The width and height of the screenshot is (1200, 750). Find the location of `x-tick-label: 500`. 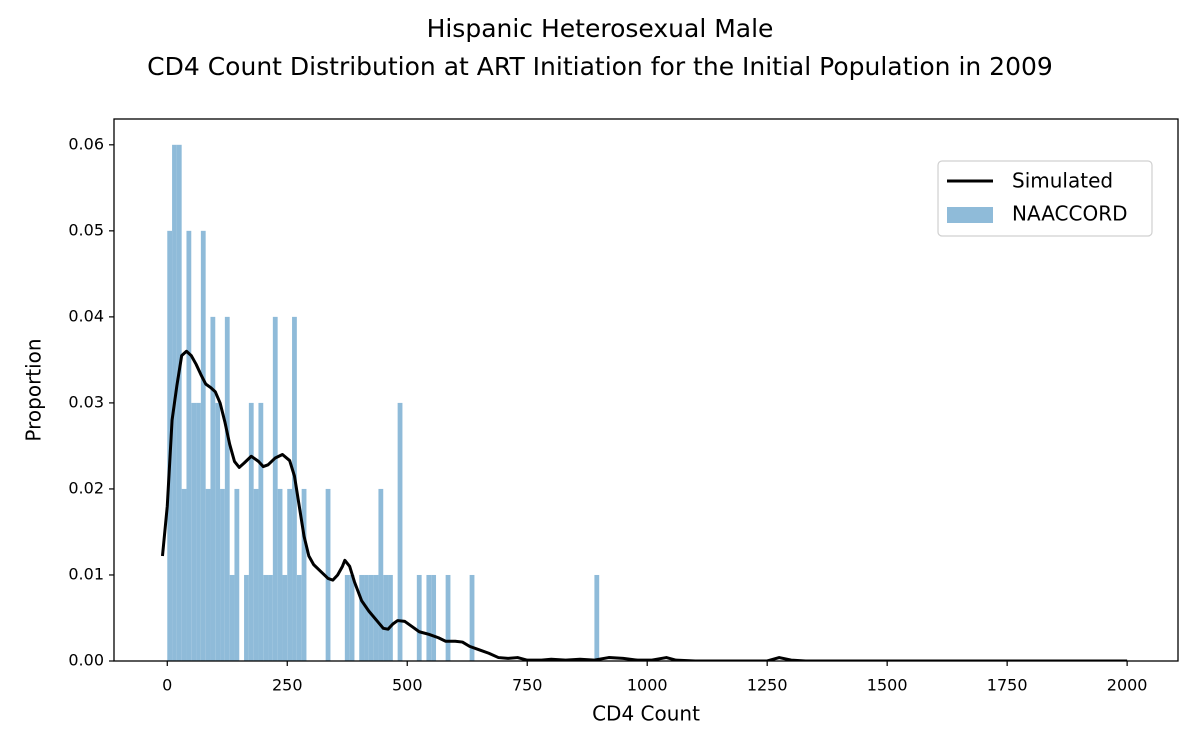

x-tick-label: 500 is located at coordinates (407, 685).